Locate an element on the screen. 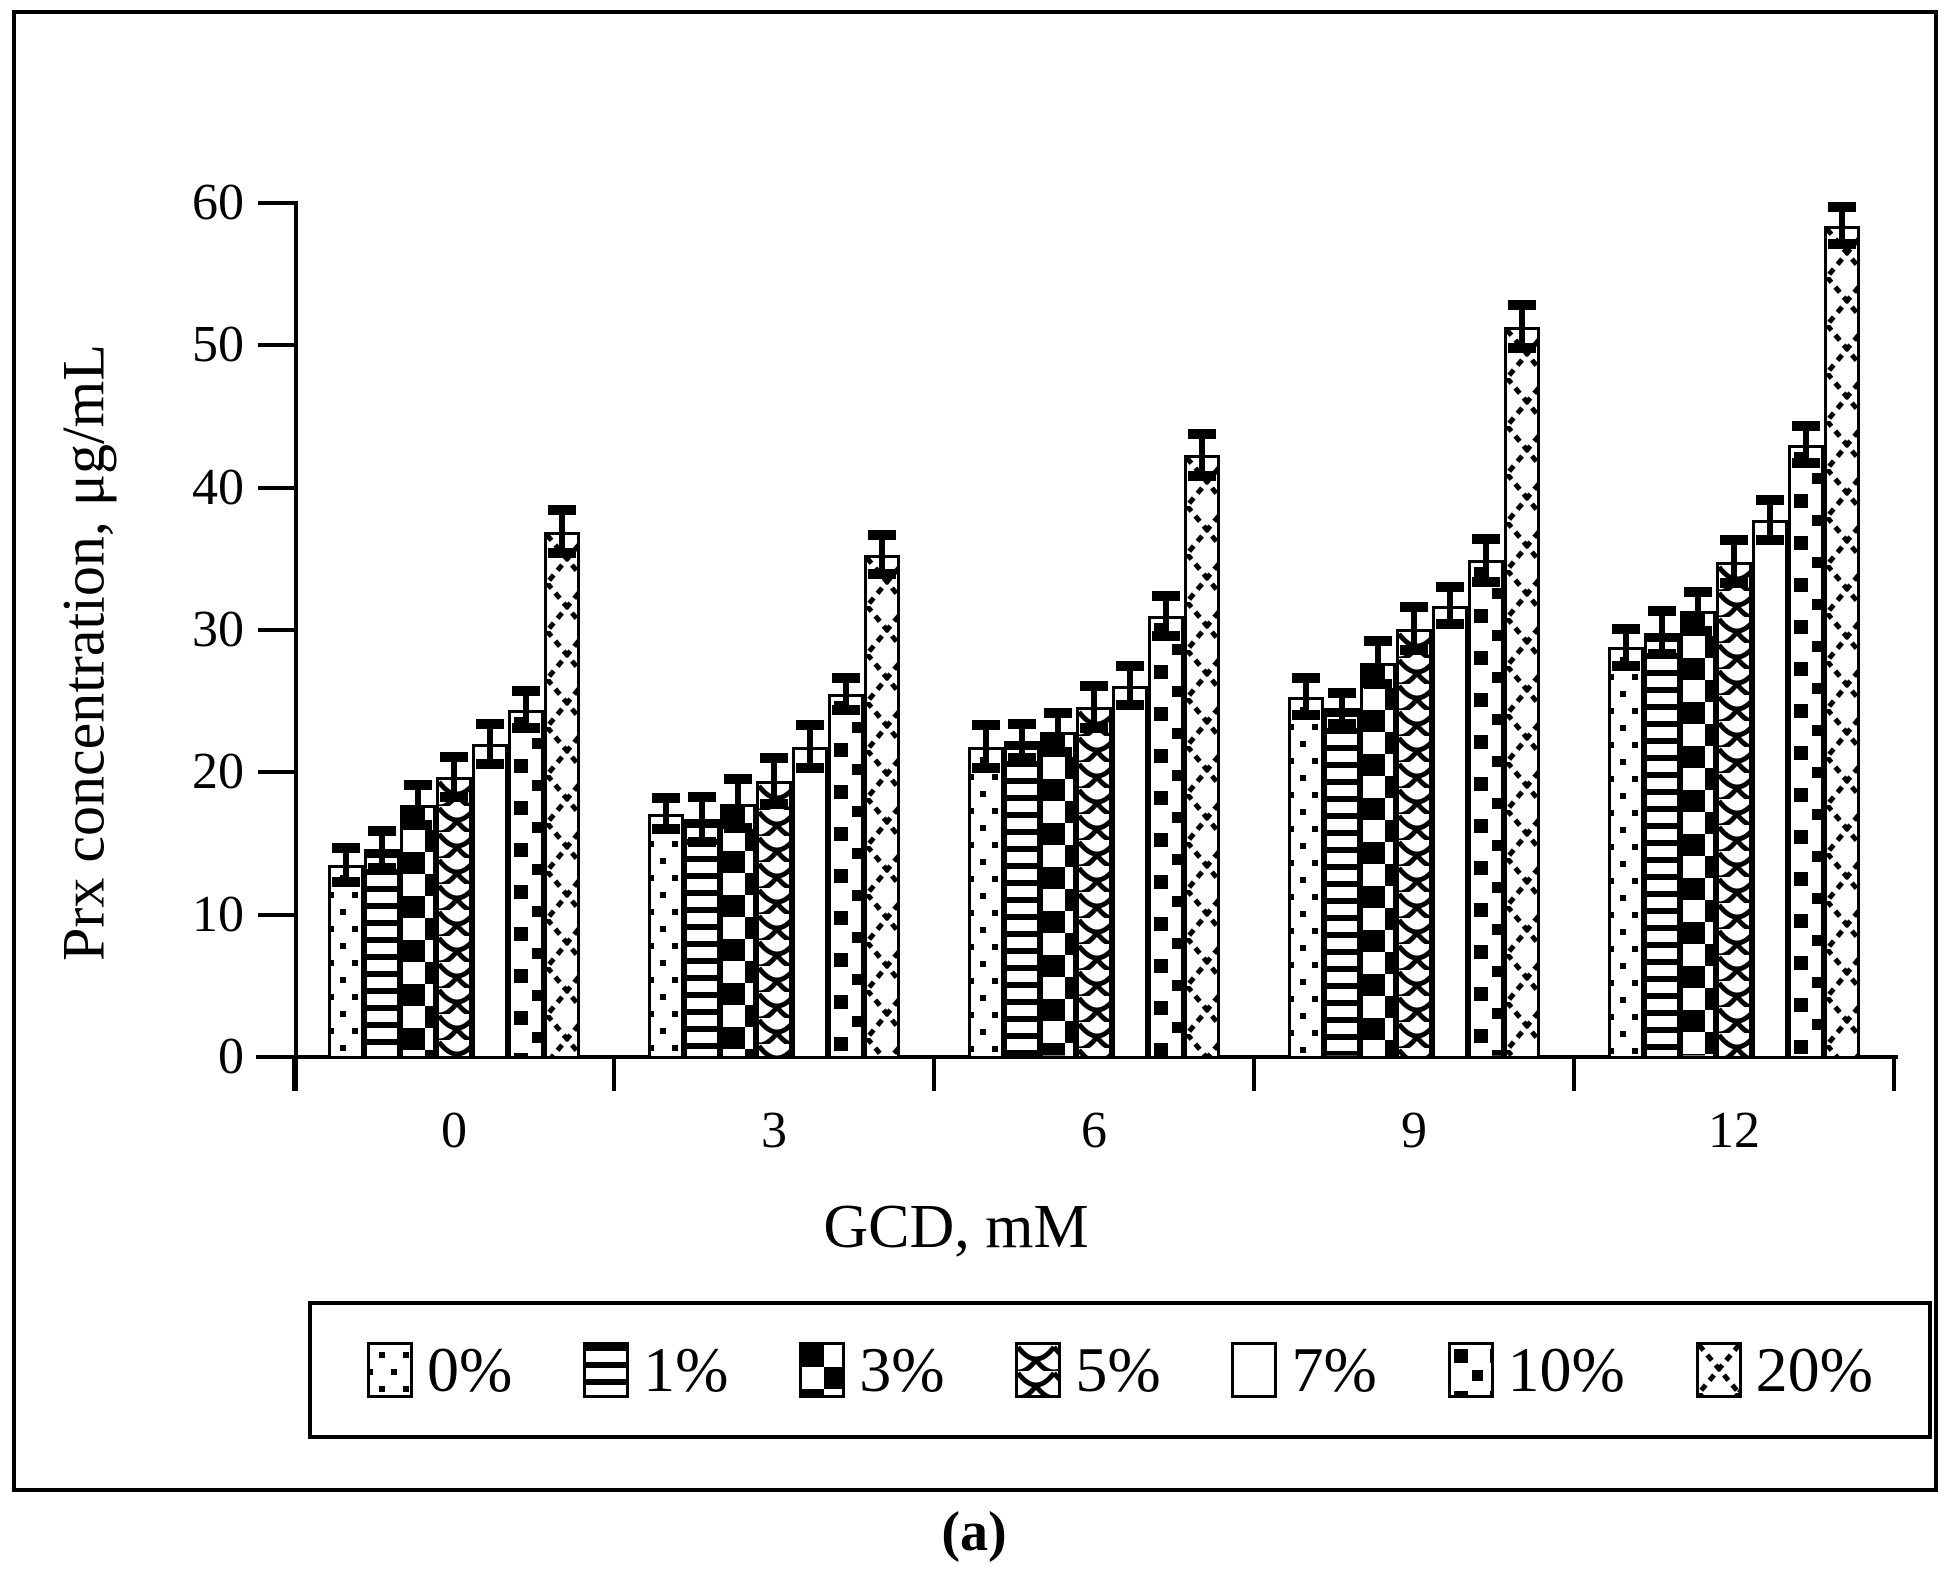 The image size is (1948, 1591). bar-10%-gcd9 is located at coordinates (1486, 809).